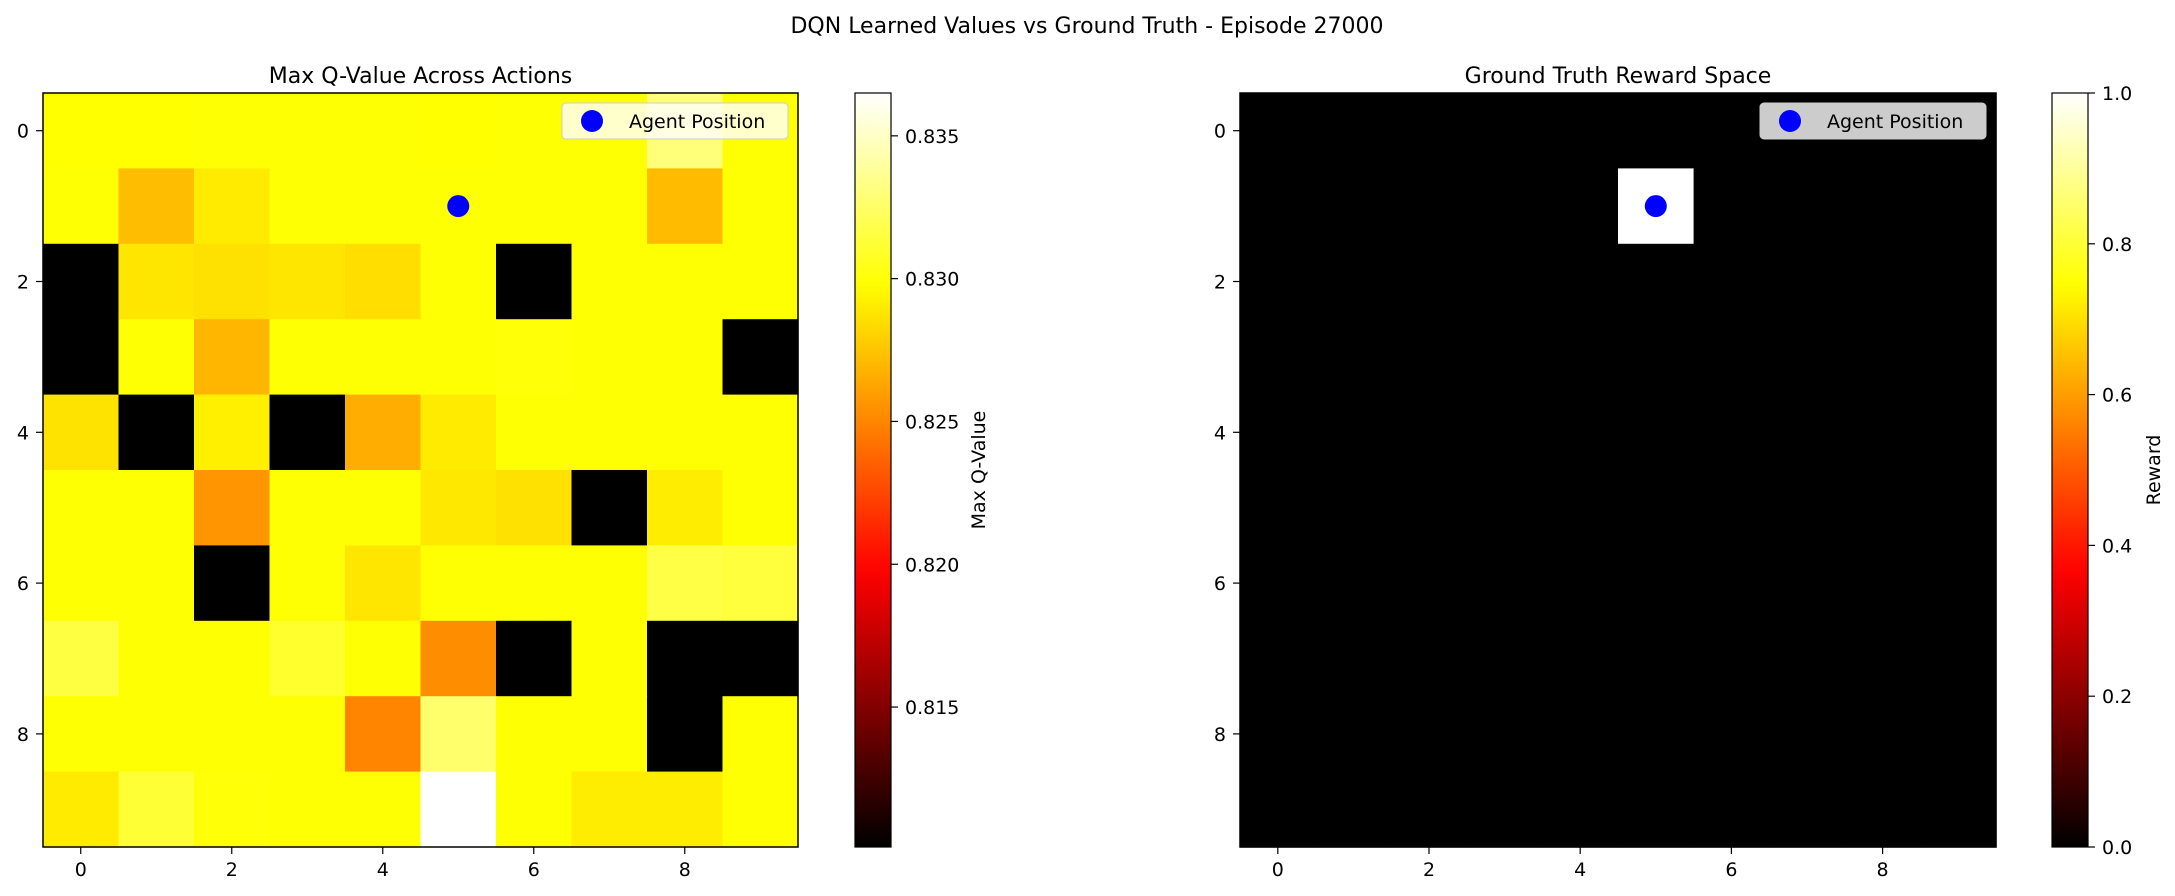 This screenshot has width=2175, height=896. Describe the element at coordinates (675, 121) in the screenshot. I see `legend: Agent Position` at that location.